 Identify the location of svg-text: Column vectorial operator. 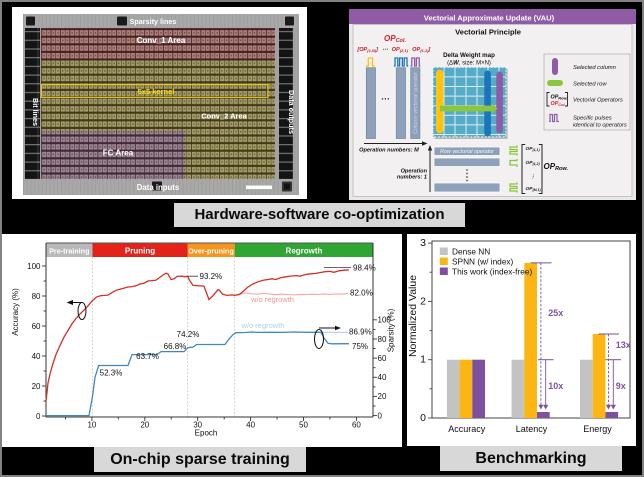
(416, 103).